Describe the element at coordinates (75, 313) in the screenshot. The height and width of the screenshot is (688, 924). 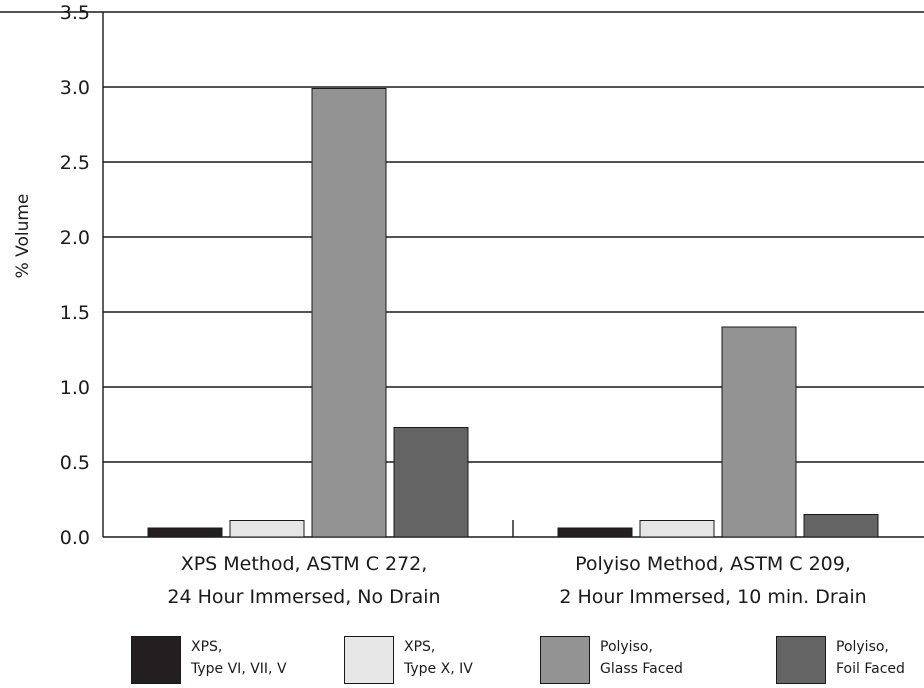
I see `y-tick-label: 1.5` at that location.